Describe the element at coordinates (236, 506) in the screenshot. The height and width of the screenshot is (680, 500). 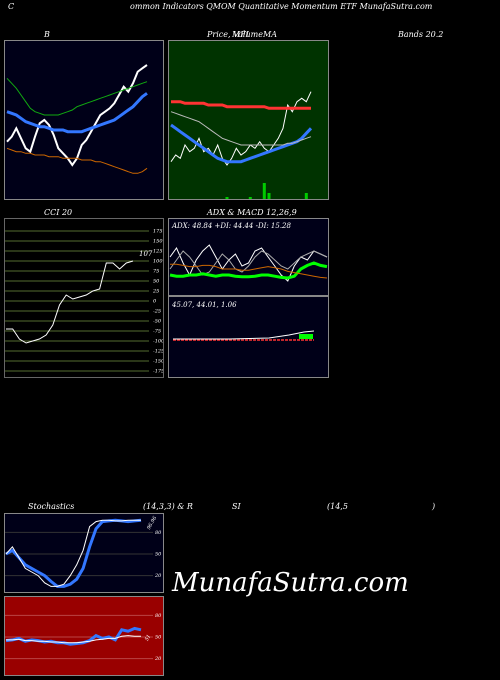
I see `rsi-label: SI` at that location.